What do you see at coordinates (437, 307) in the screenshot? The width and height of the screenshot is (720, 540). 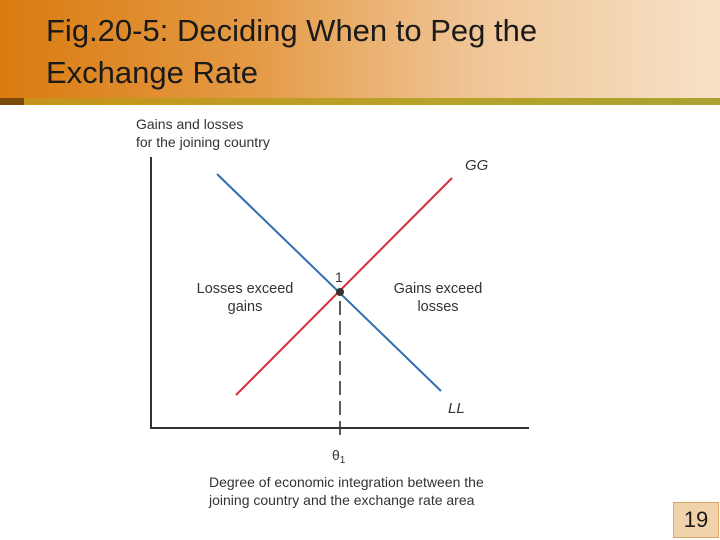 I see `right-region-label-line-2: losses` at bounding box center [437, 307].